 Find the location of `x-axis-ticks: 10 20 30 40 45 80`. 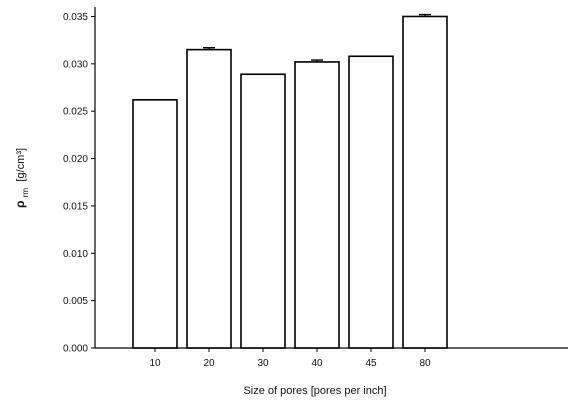

x-axis-ticks: 10 20 30 40 45 80 is located at coordinates (290, 358).